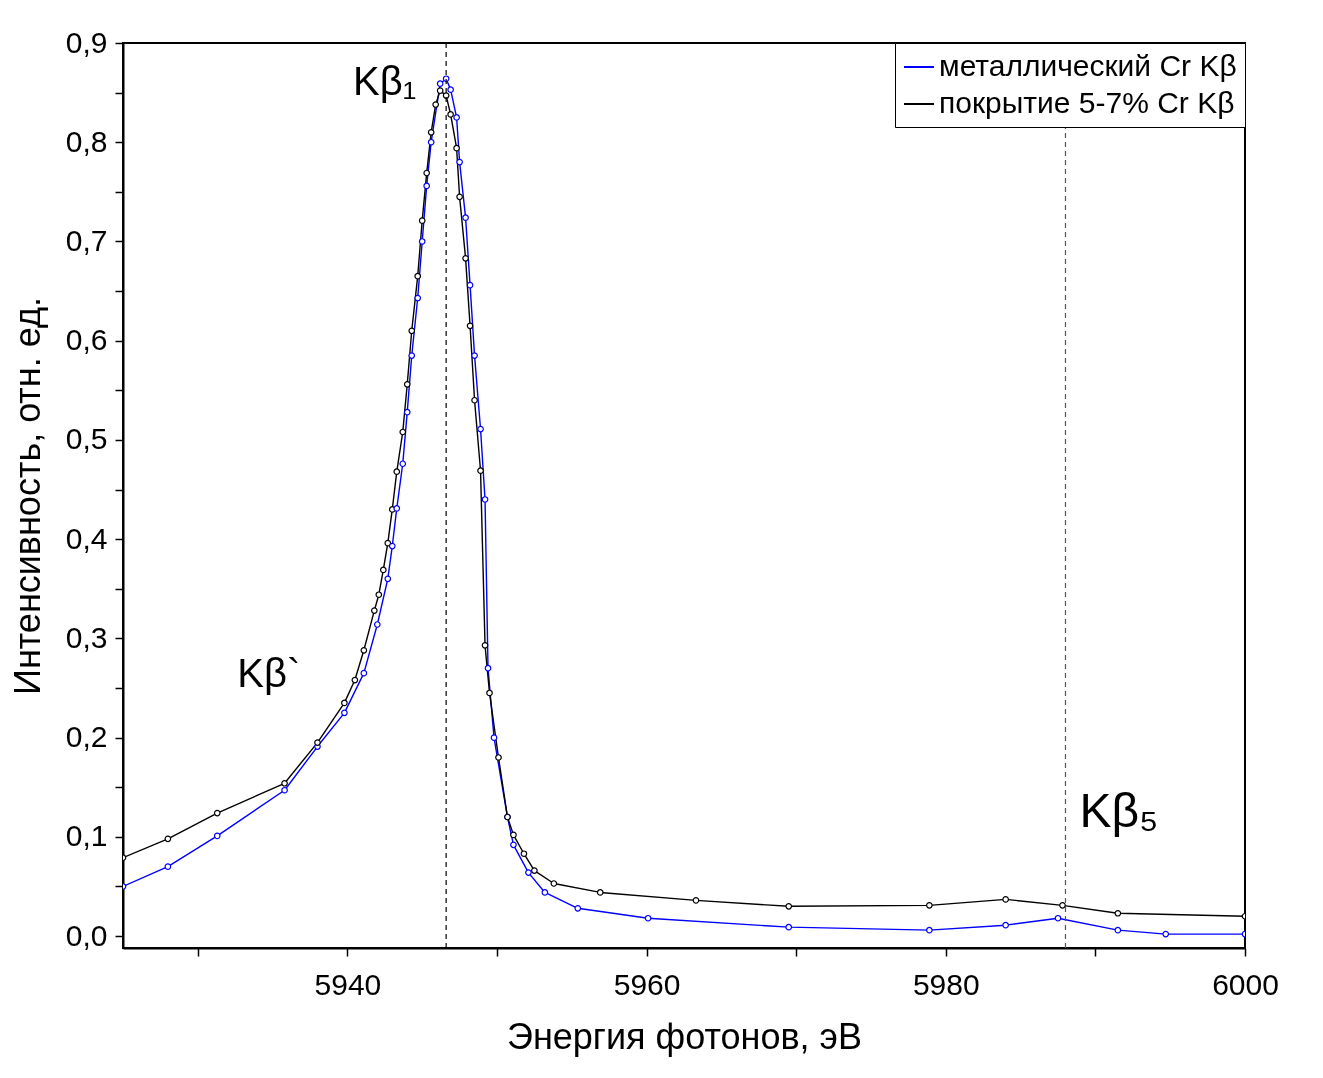 This screenshot has height=1078, width=1323. What do you see at coordinates (86, 836) in the screenshot?
I see `y-tick-label: 0,1` at bounding box center [86, 836].